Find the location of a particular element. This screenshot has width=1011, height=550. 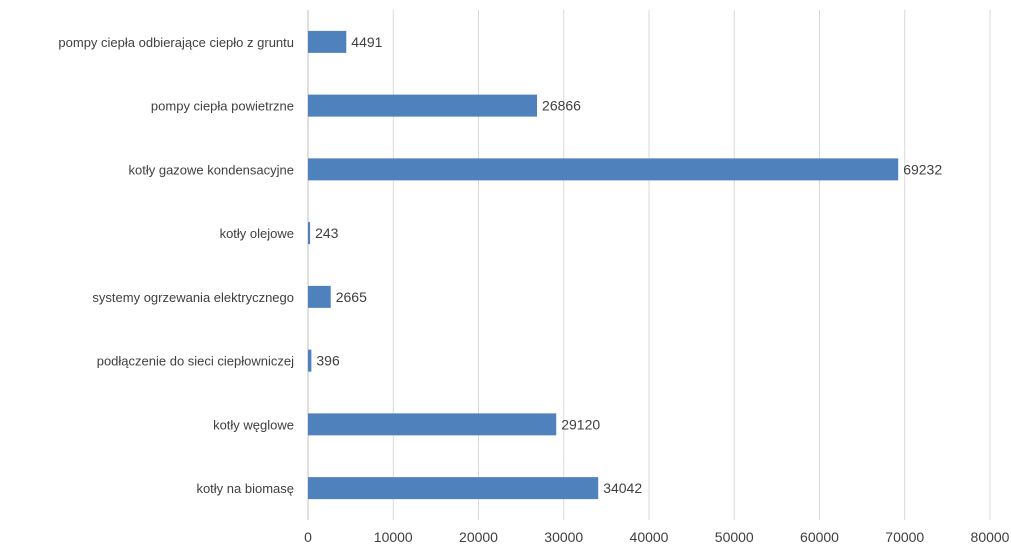

x-tick-label: 20000 is located at coordinates (478, 537).